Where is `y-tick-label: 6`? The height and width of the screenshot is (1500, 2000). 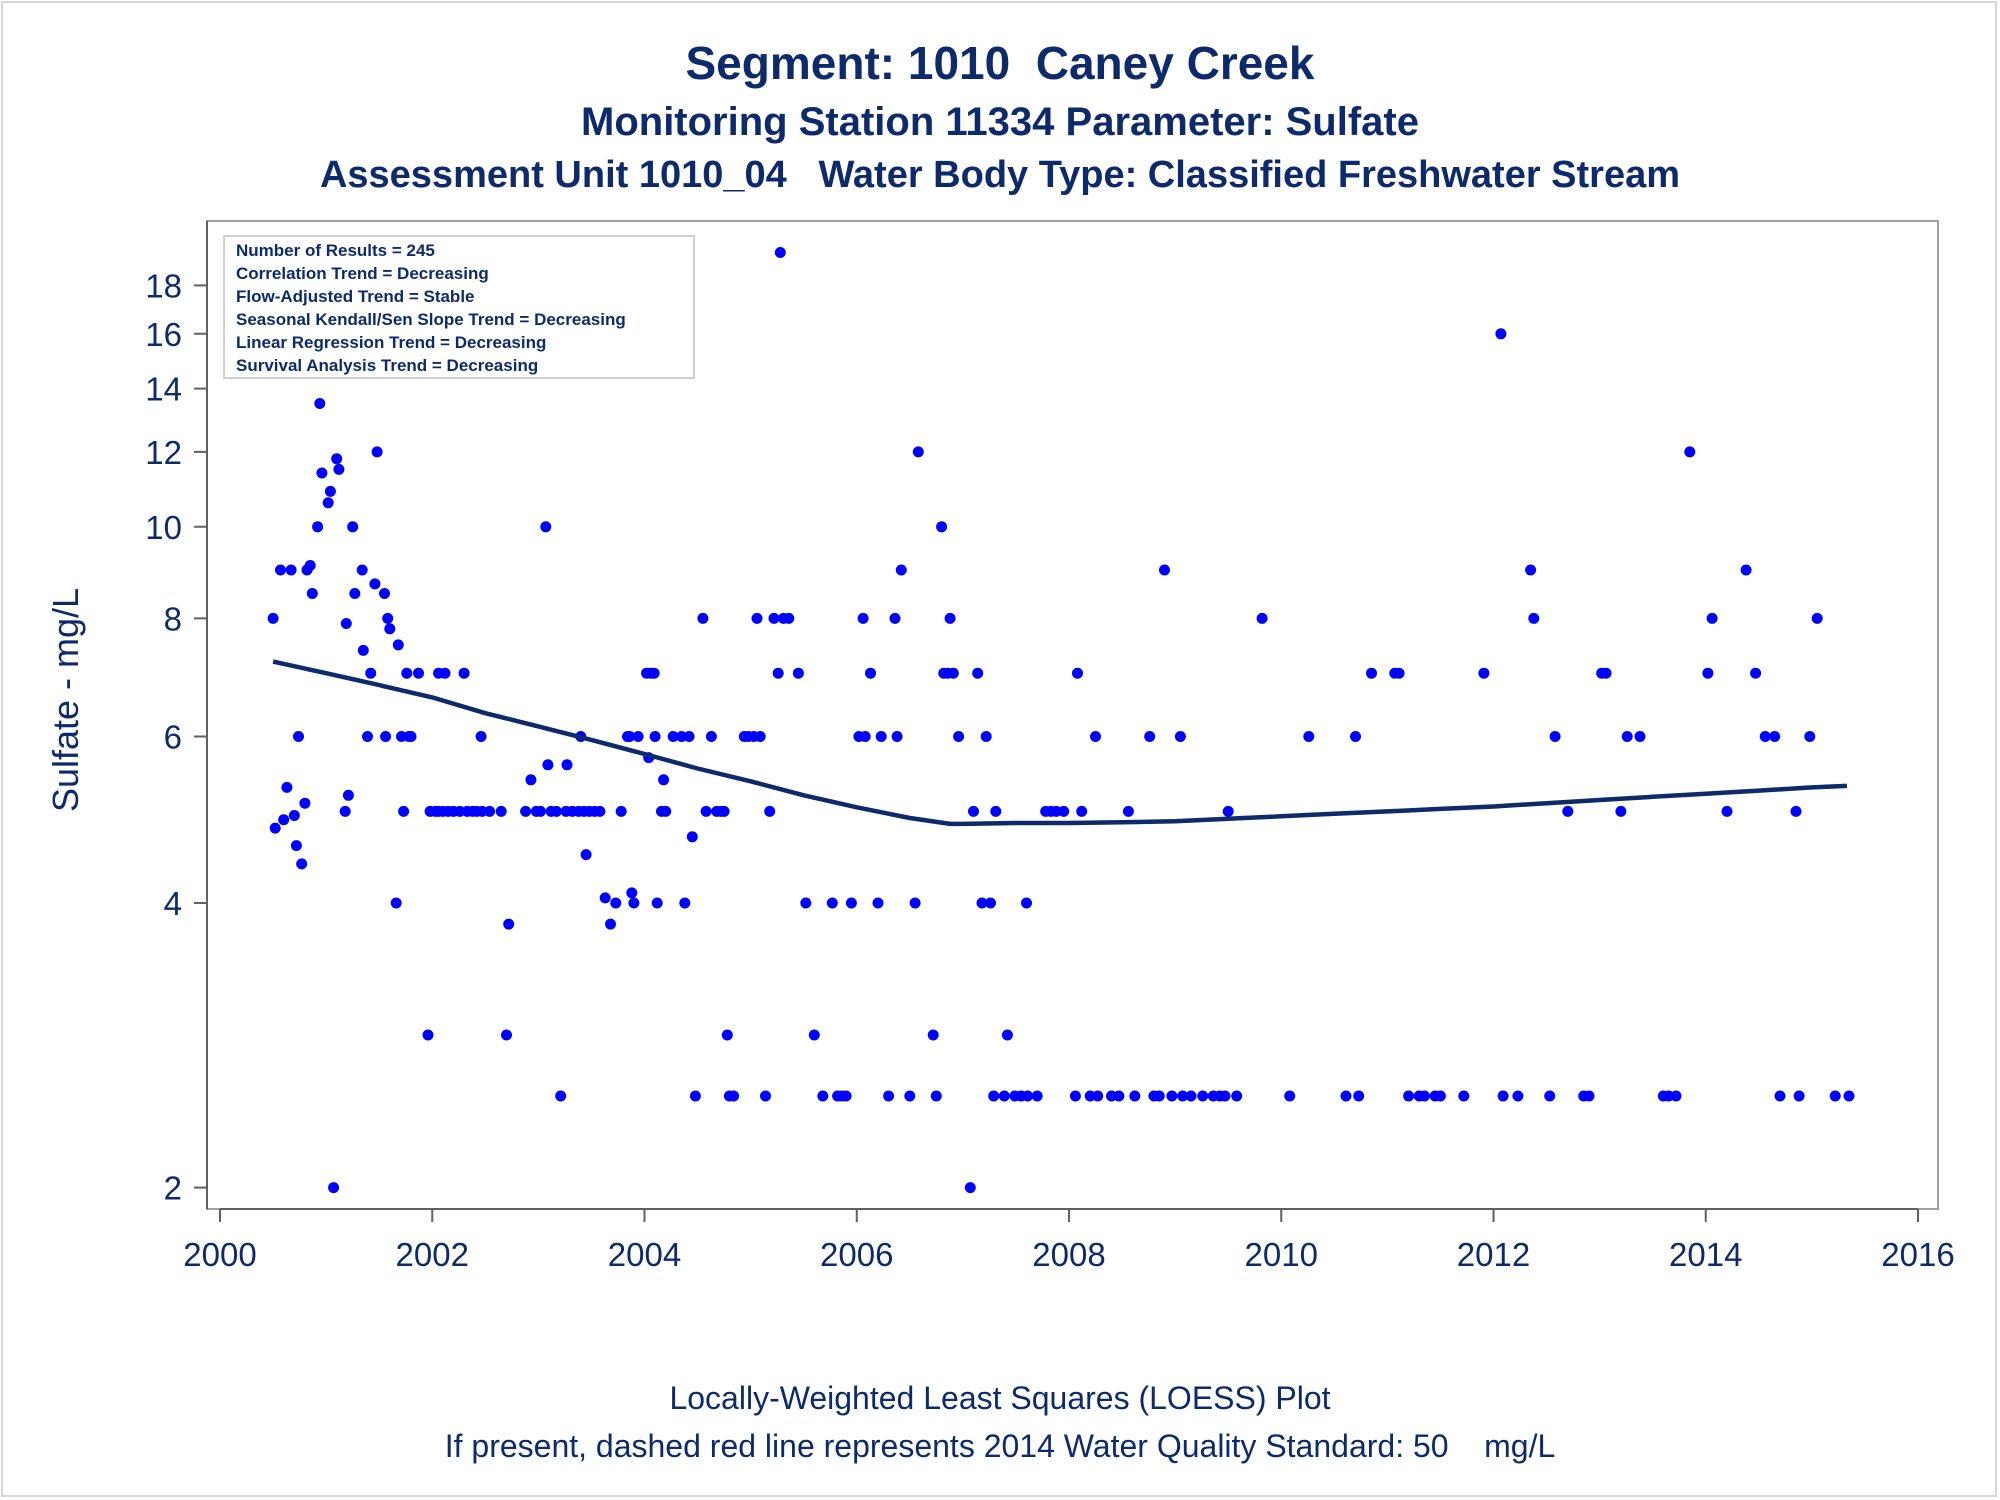
y-tick-label: 6 is located at coordinates (173, 737).